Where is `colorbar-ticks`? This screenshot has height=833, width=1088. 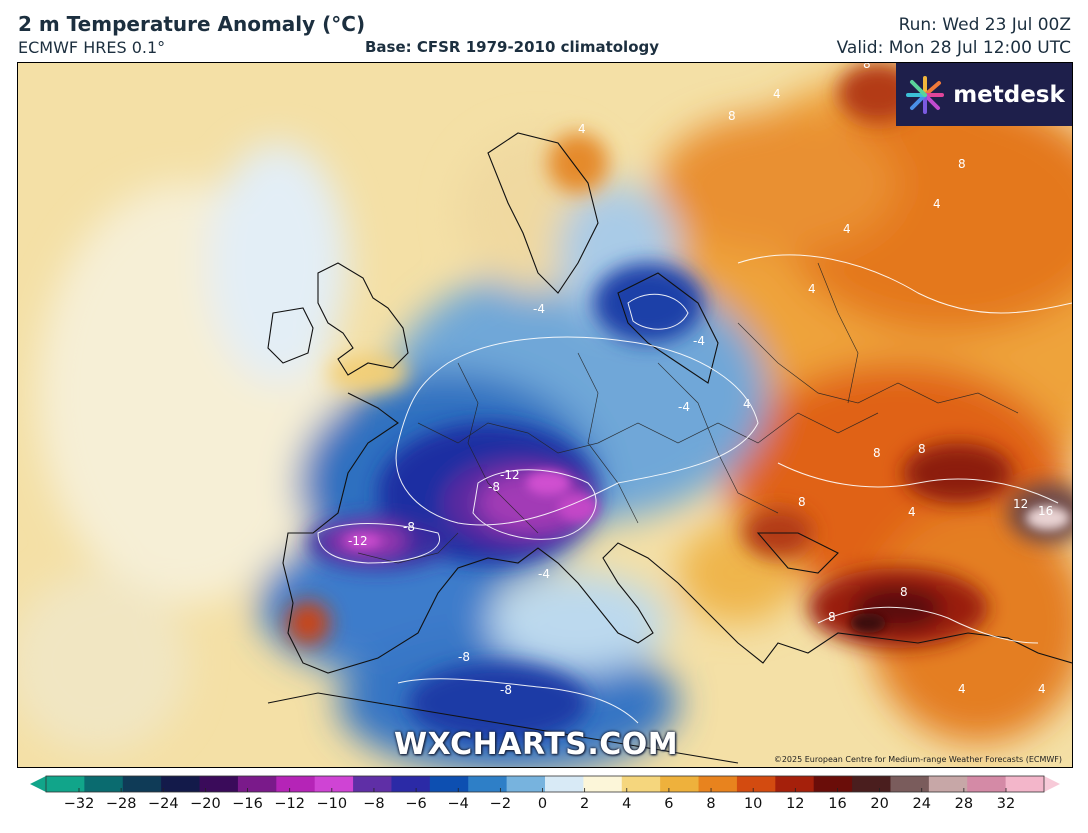 colorbar-ticks is located at coordinates (542, 790).